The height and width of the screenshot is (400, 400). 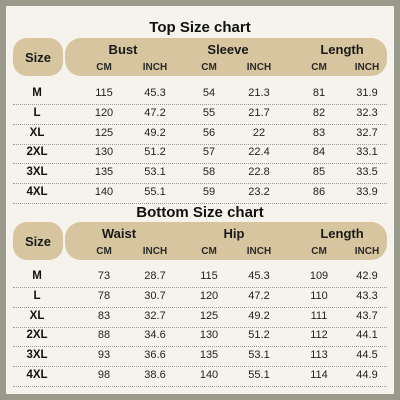 I want to click on group-header-hip: Hip, so click(x=234, y=233).